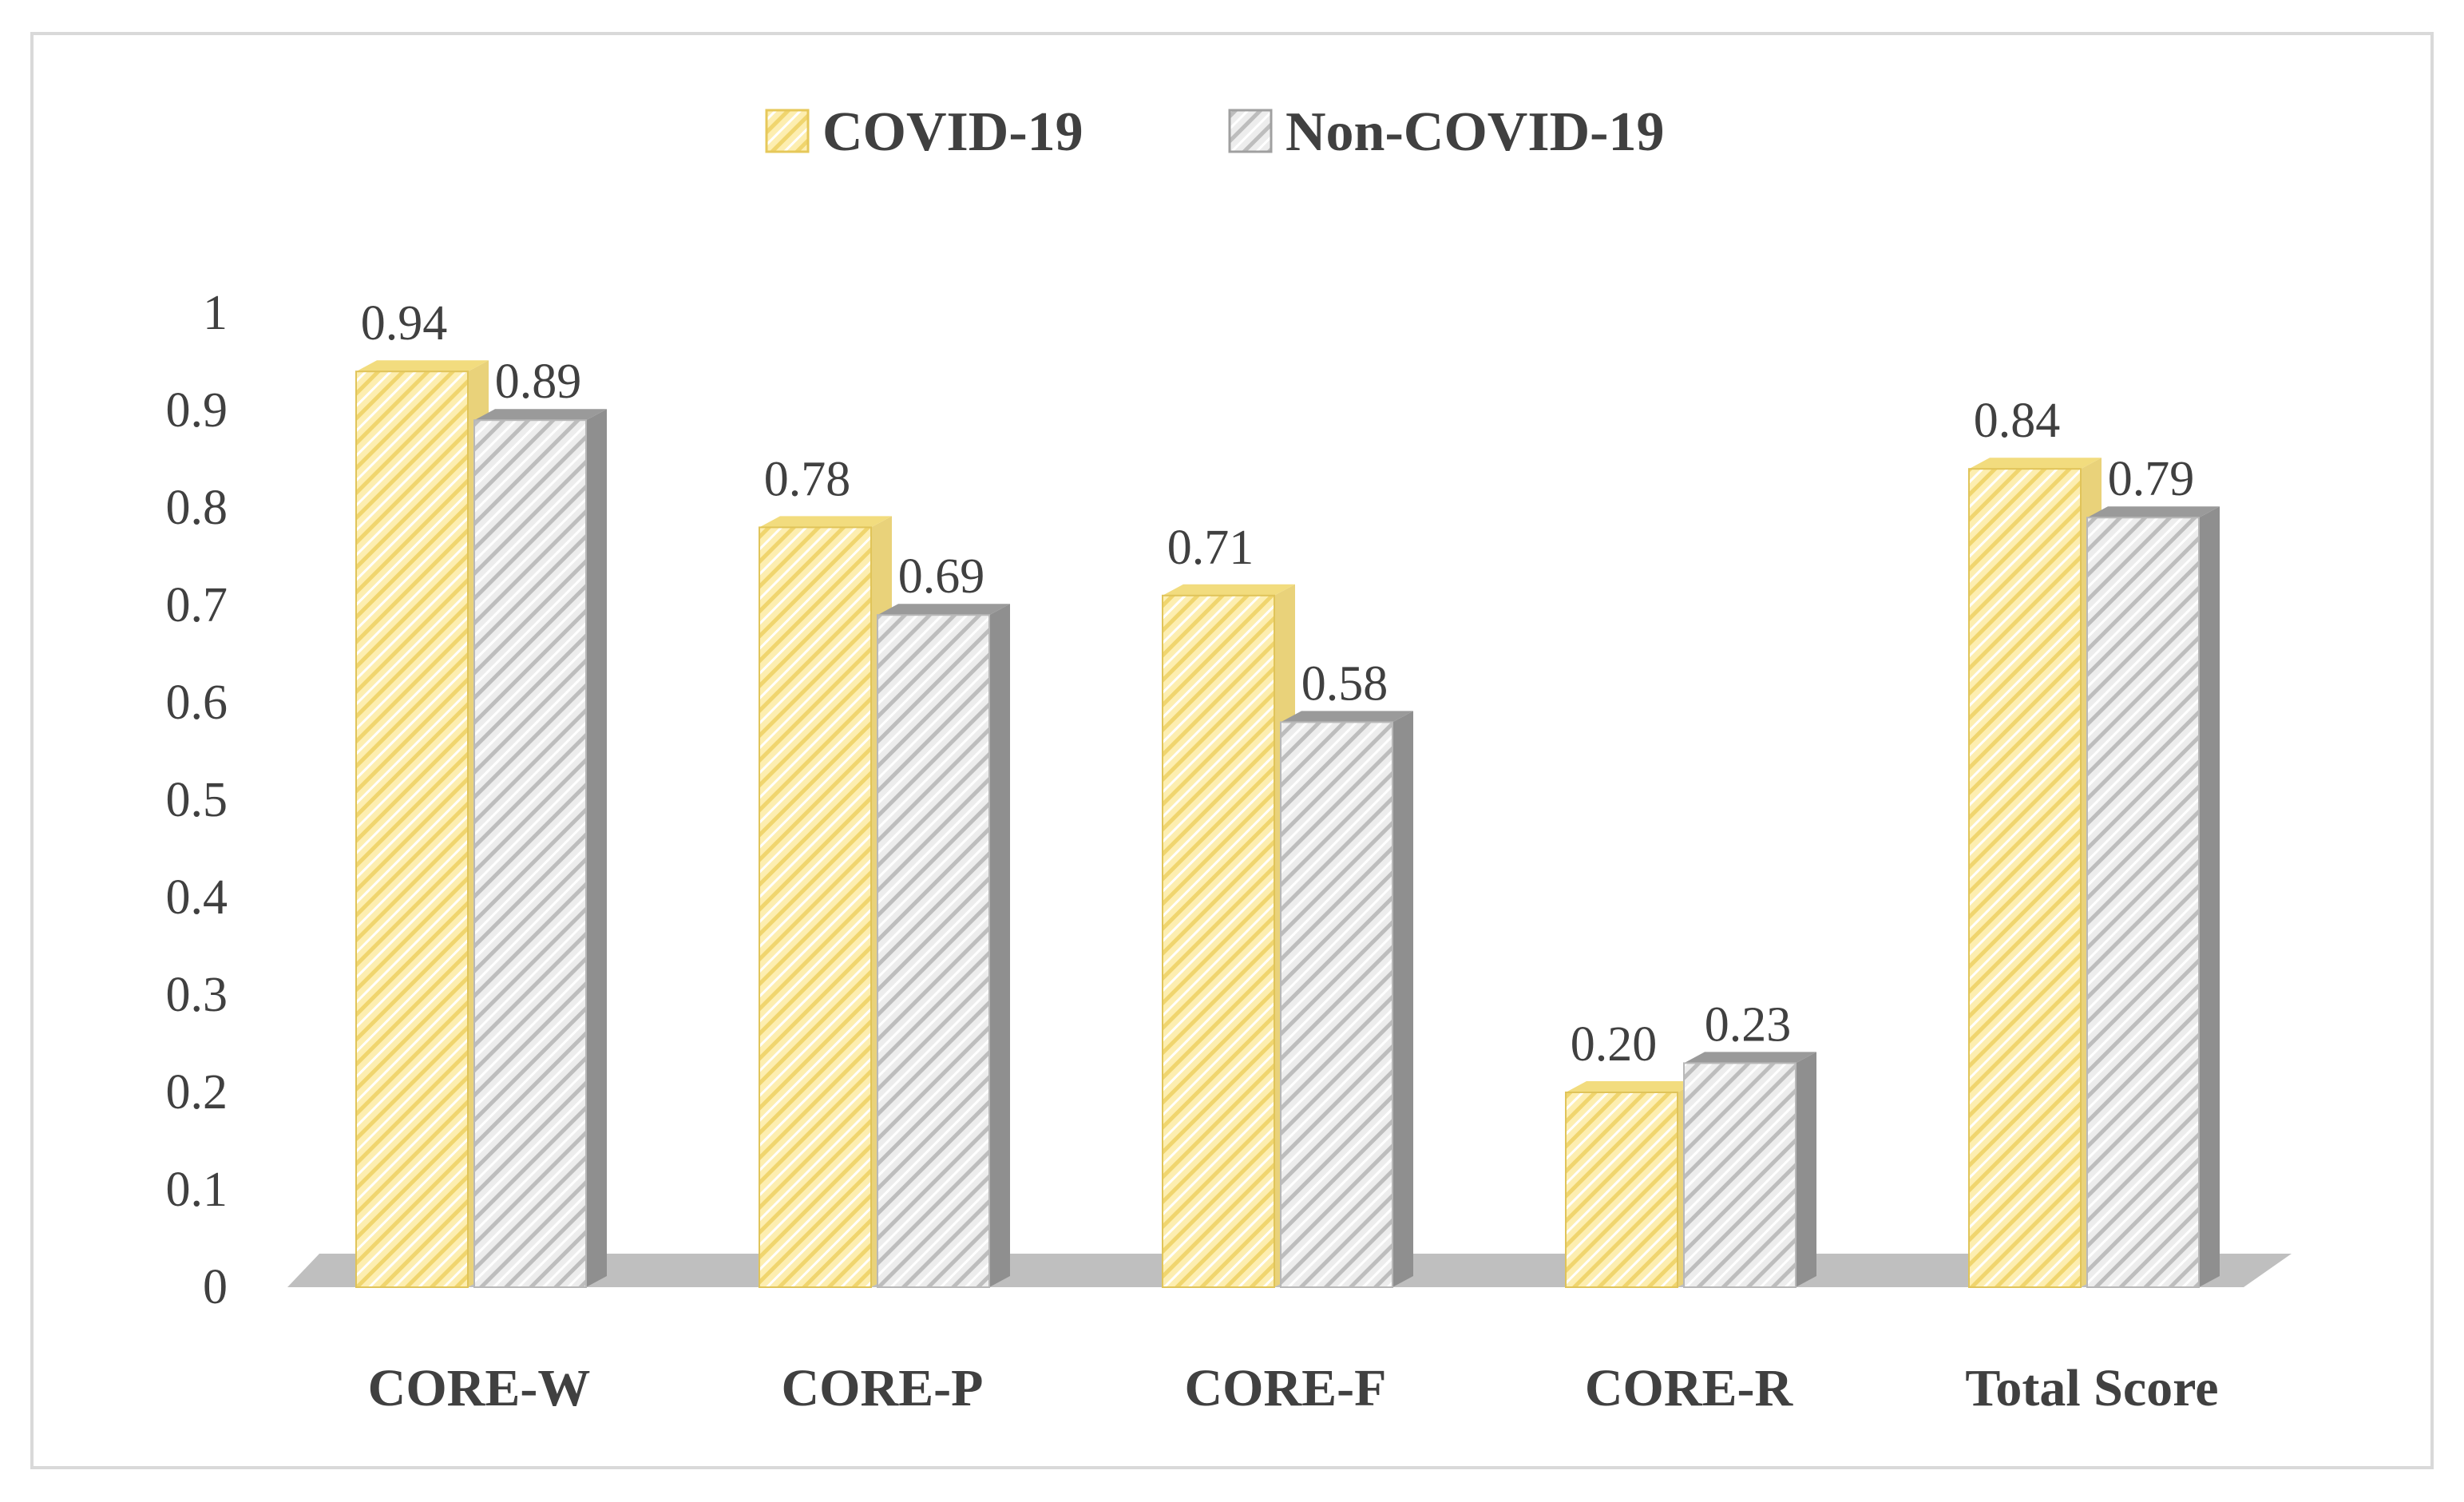  Describe the element at coordinates (197, 1092) in the screenshot. I see `y-tick-label: 0.2` at that location.